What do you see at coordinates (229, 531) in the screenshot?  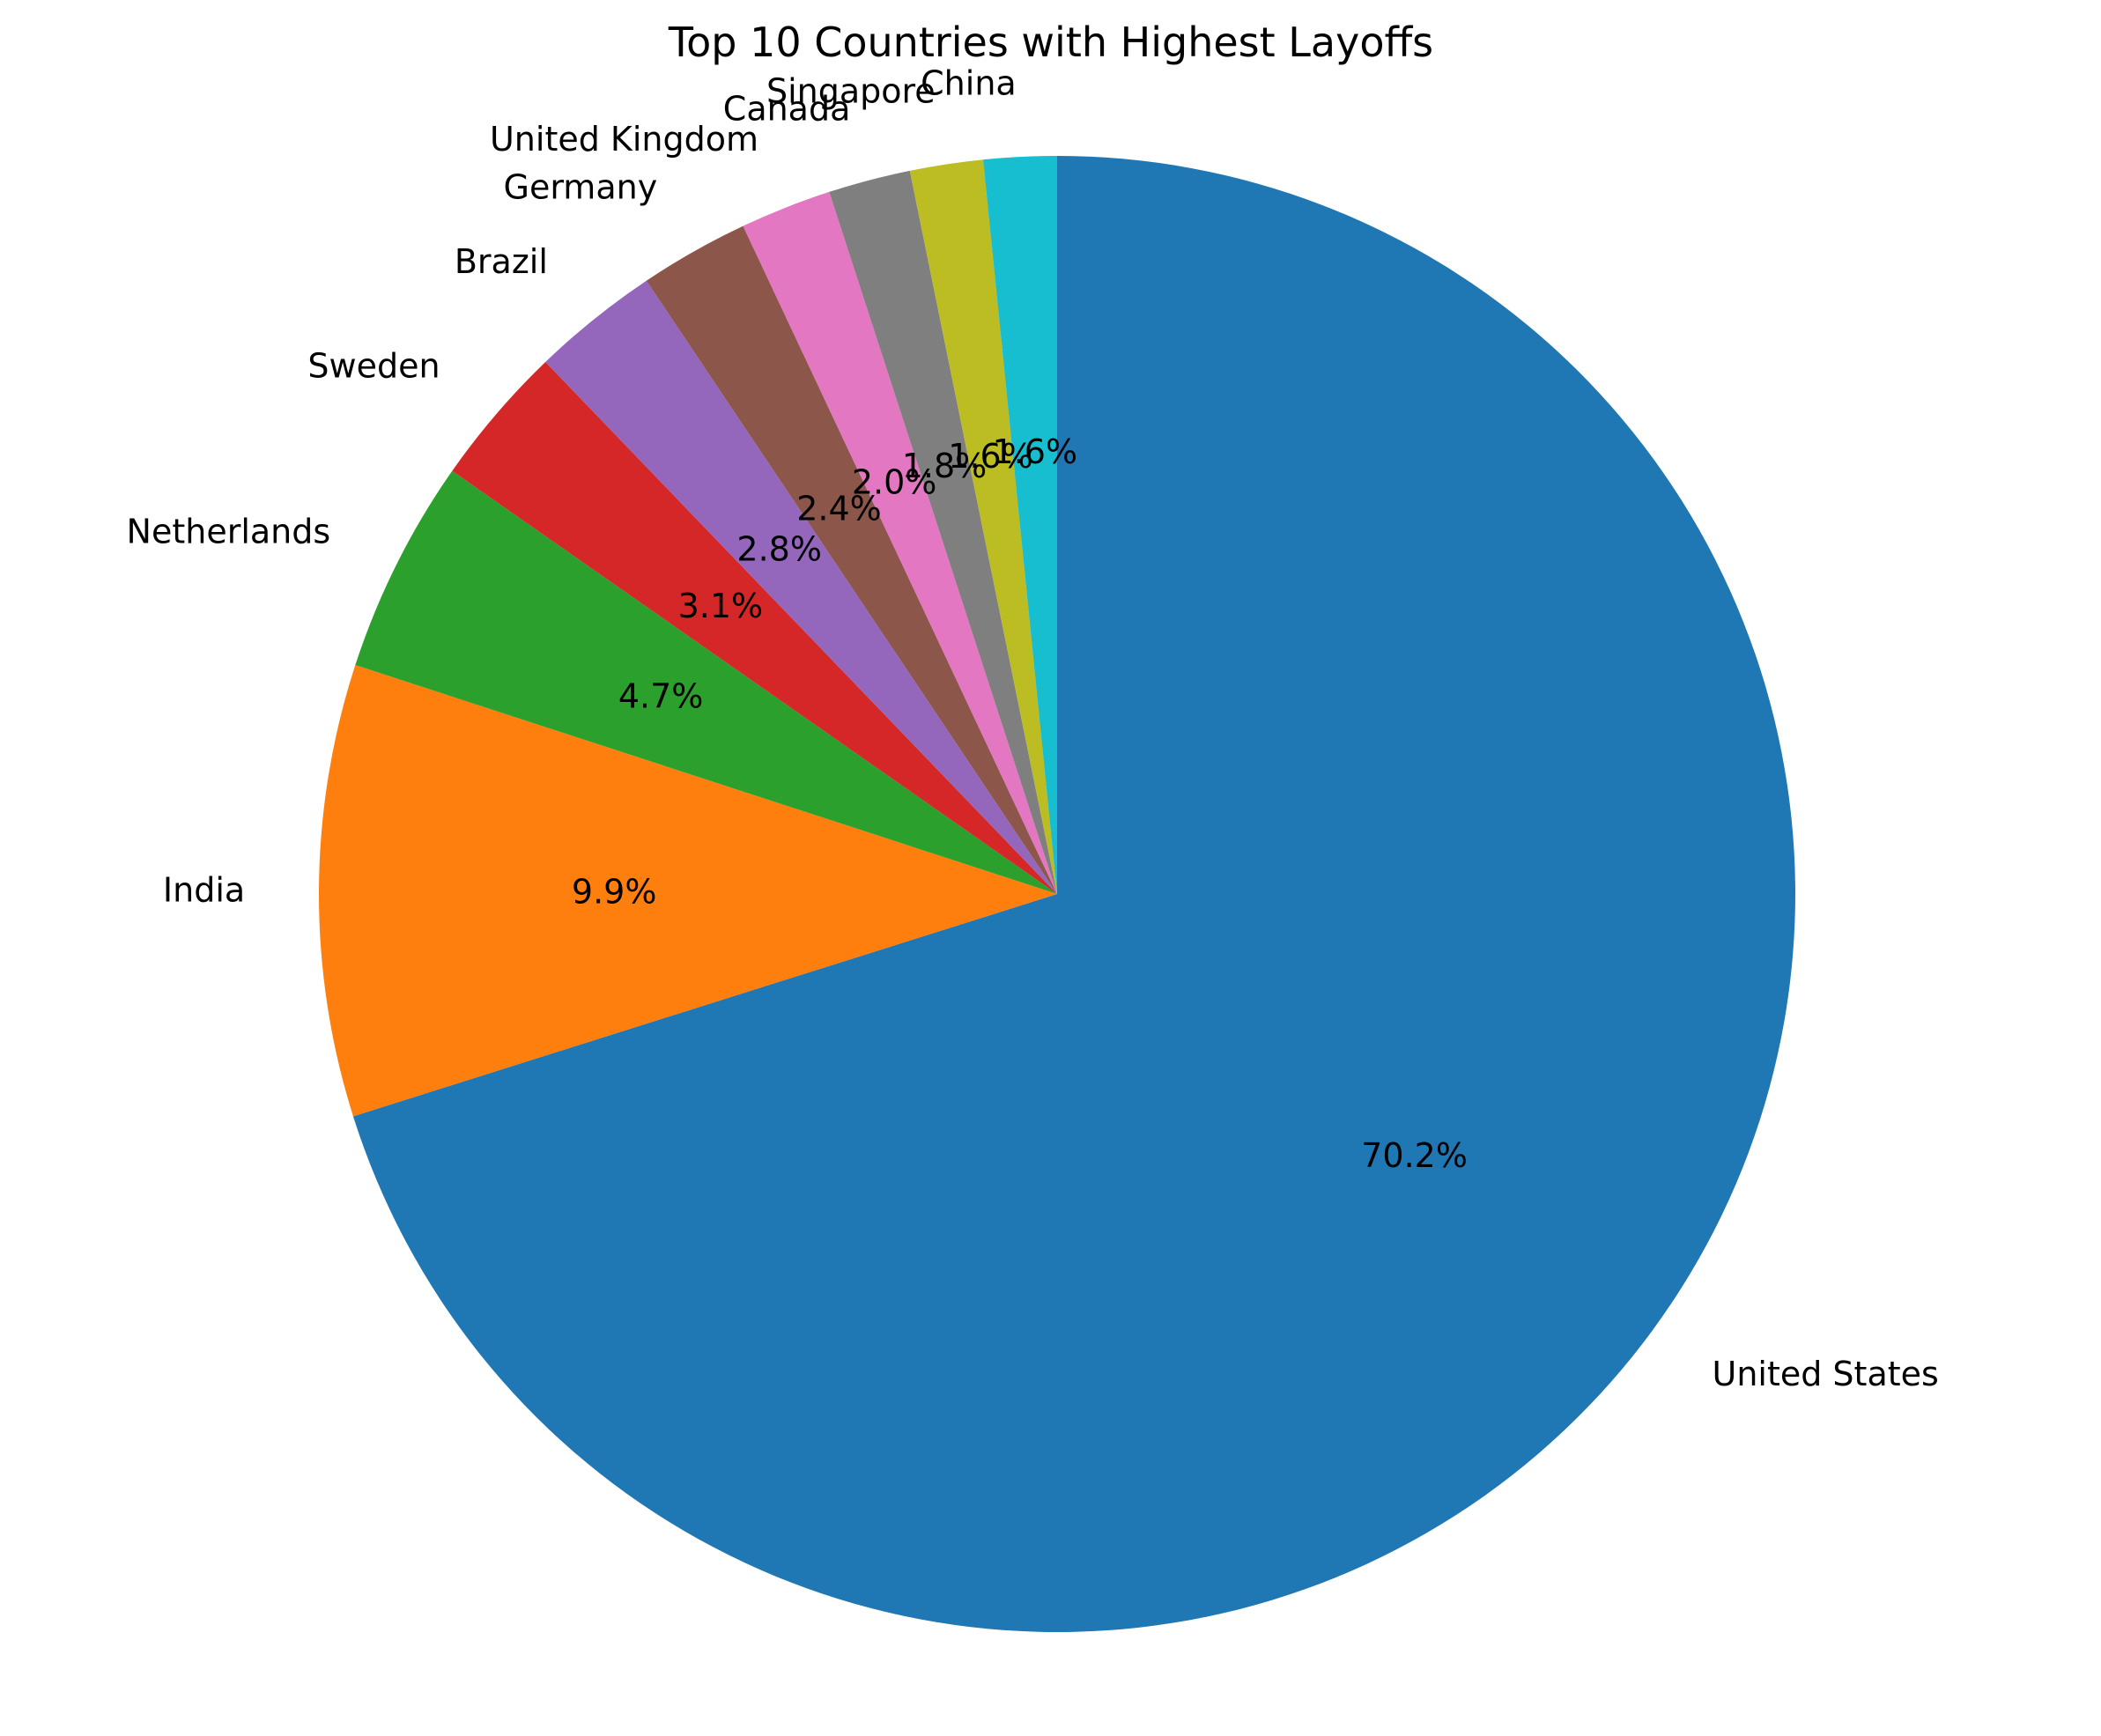 I see `slice-label-netherlands: Netherlands` at bounding box center [229, 531].